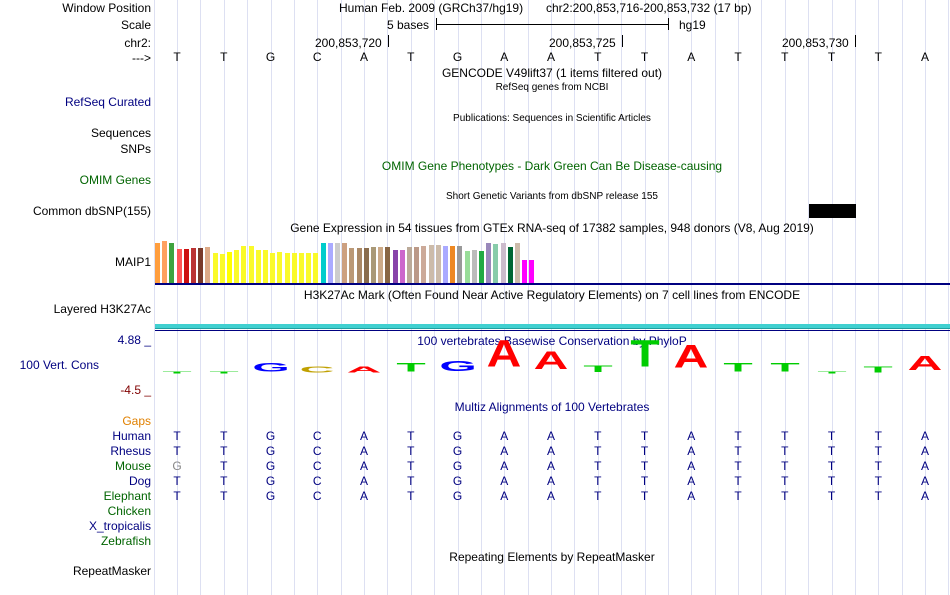 The height and width of the screenshot is (595, 950). What do you see at coordinates (130, 451) in the screenshot?
I see `species-label-rhesus: Rhesus` at bounding box center [130, 451].